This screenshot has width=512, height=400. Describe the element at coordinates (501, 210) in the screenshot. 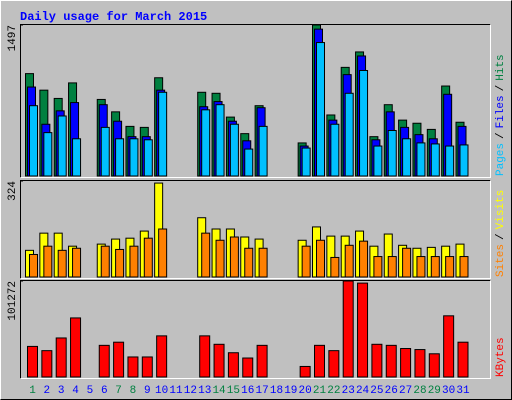

I see `legend-entry: Visits` at that location.